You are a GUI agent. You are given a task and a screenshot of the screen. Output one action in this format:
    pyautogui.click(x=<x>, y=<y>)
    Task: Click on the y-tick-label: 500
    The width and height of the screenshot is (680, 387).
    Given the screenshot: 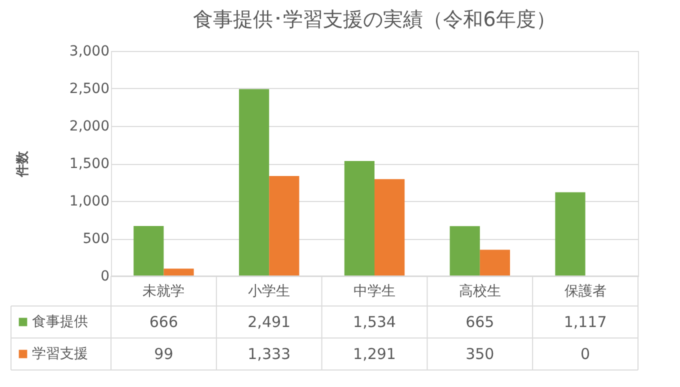 What is the action you would take?
    pyautogui.click(x=96, y=239)
    